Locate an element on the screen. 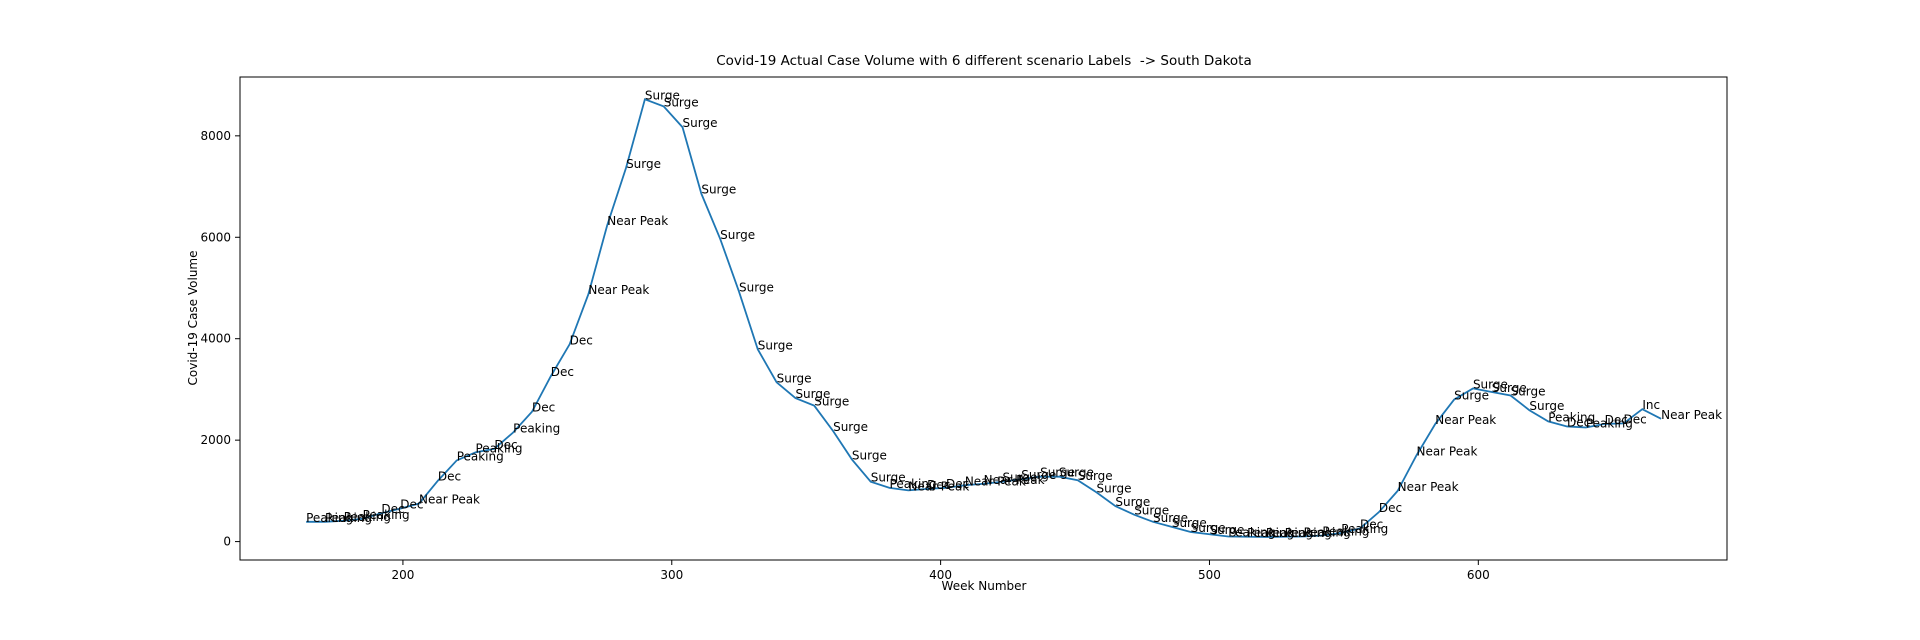 Image resolution: width=1920 pixels, height=640 pixels. point-label: Inc is located at coordinates (1651, 405).